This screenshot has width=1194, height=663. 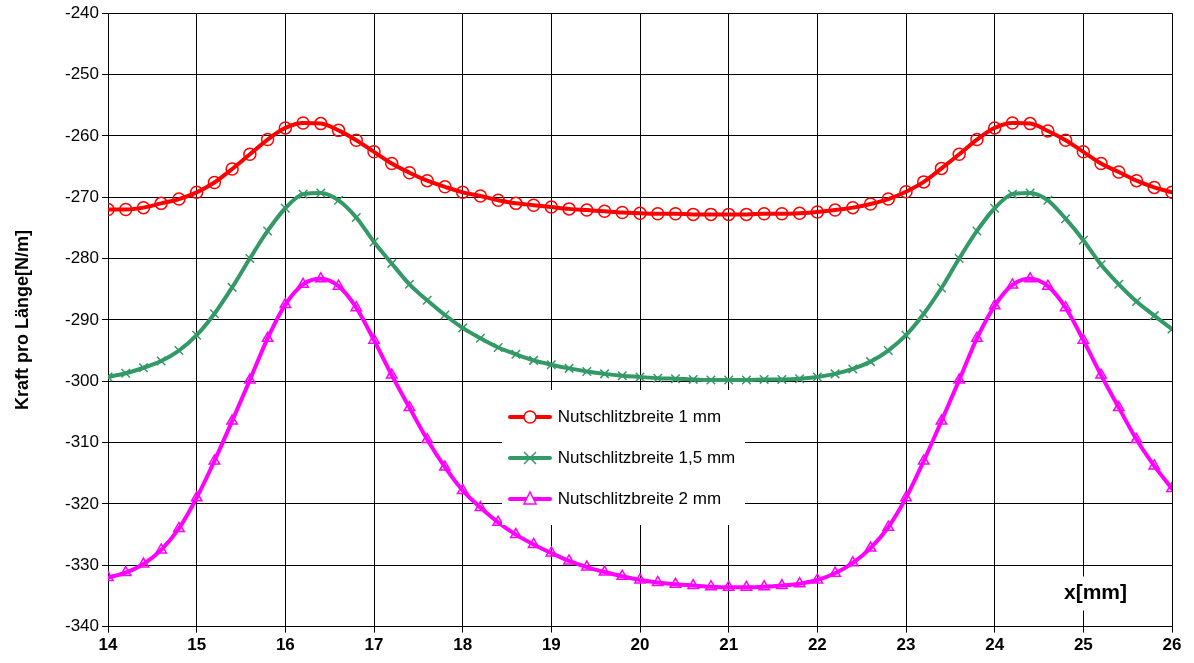 I want to click on y-tick-label: -290, so click(x=81, y=319).